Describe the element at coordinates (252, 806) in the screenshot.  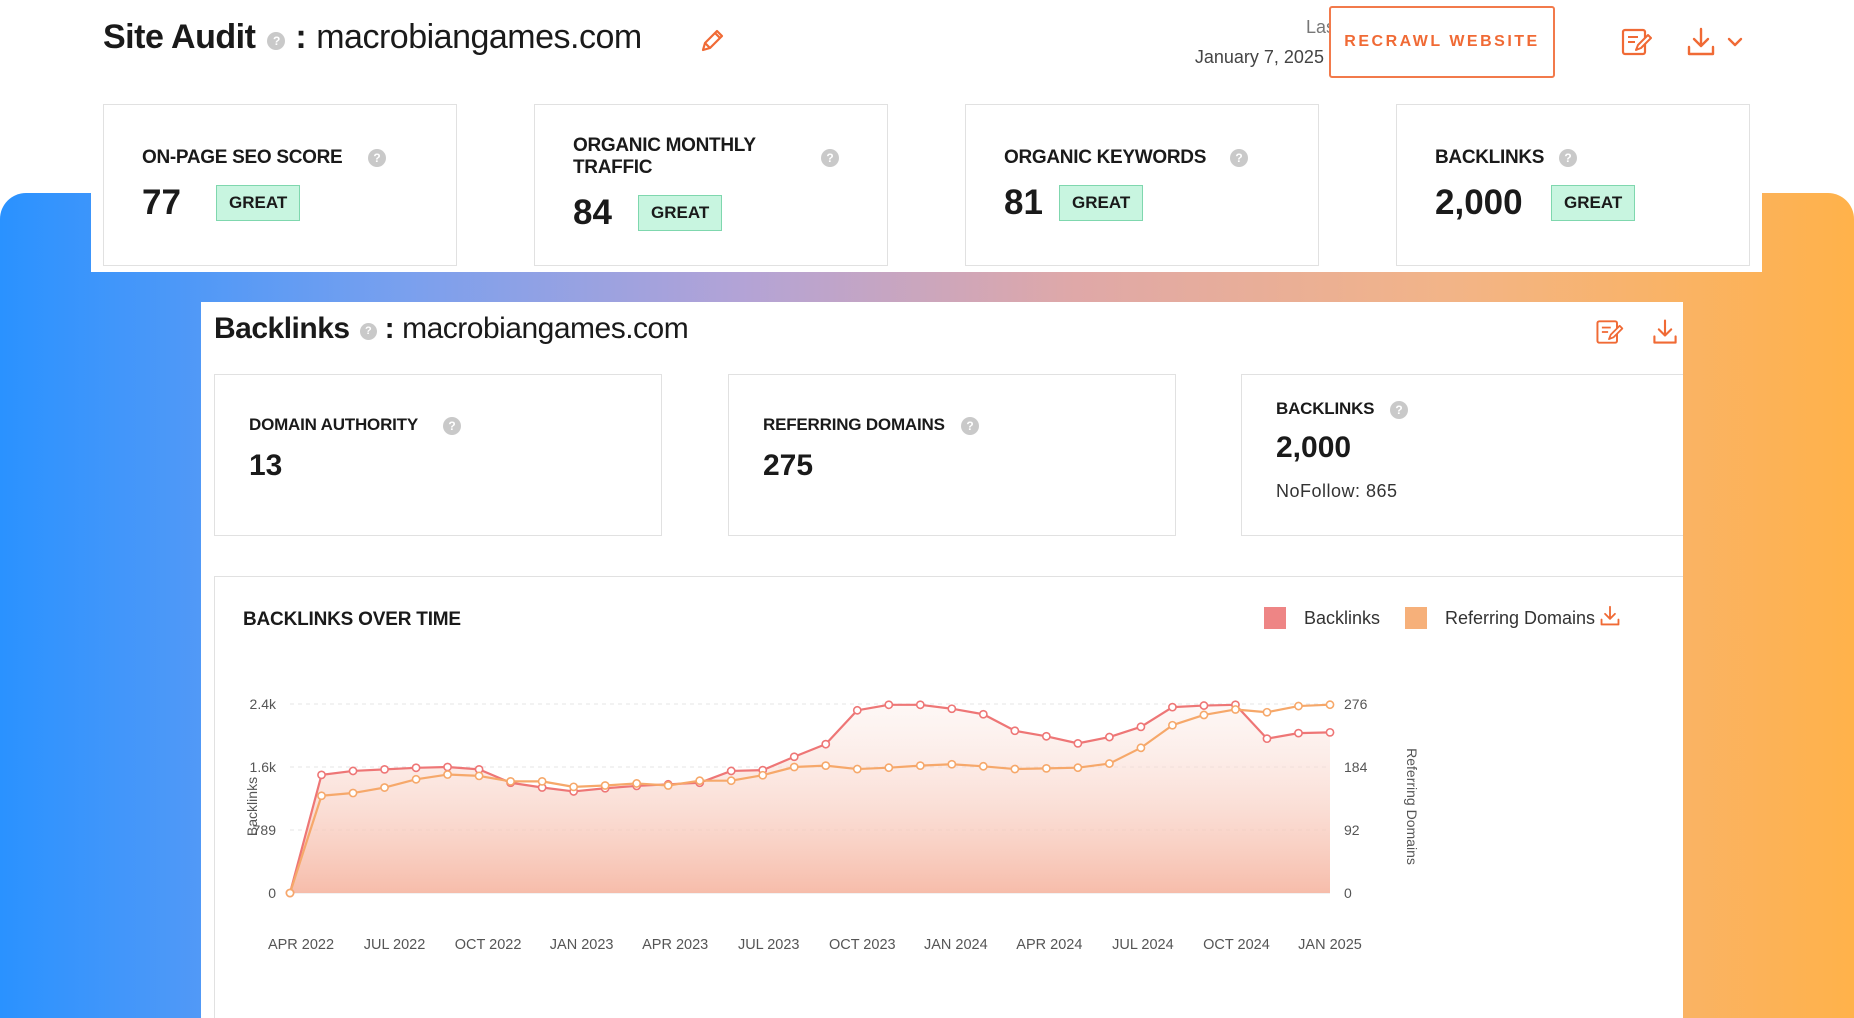
I see `y-axis-label: Backlinks` at that location.